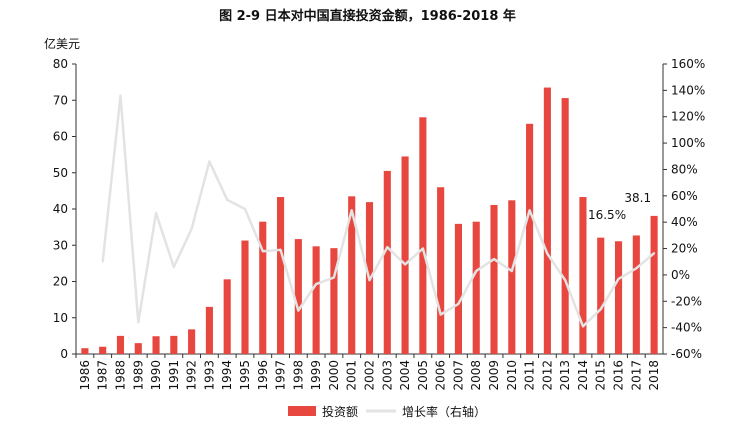 The height and width of the screenshot is (433, 735). Describe the element at coordinates (423, 235) in the screenshot. I see `bar-2005` at that location.